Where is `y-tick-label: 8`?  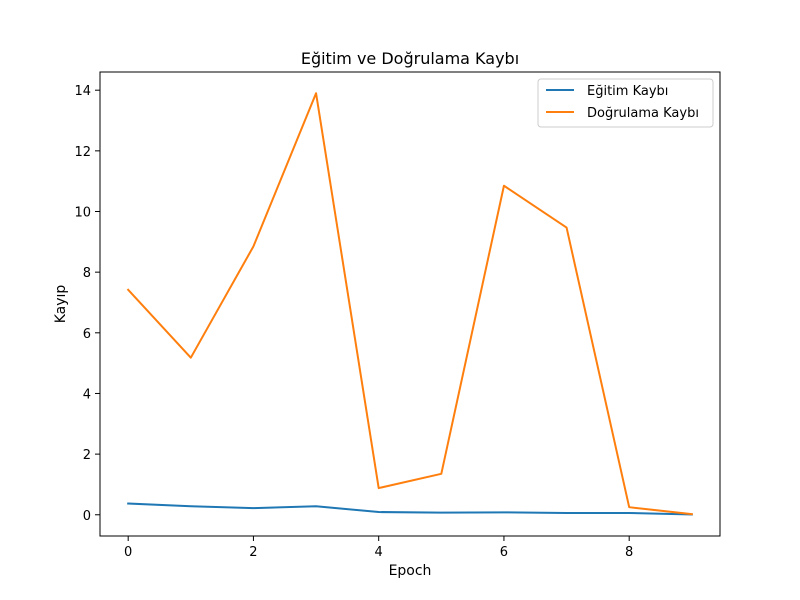 y-tick-label: 8 is located at coordinates (87, 273).